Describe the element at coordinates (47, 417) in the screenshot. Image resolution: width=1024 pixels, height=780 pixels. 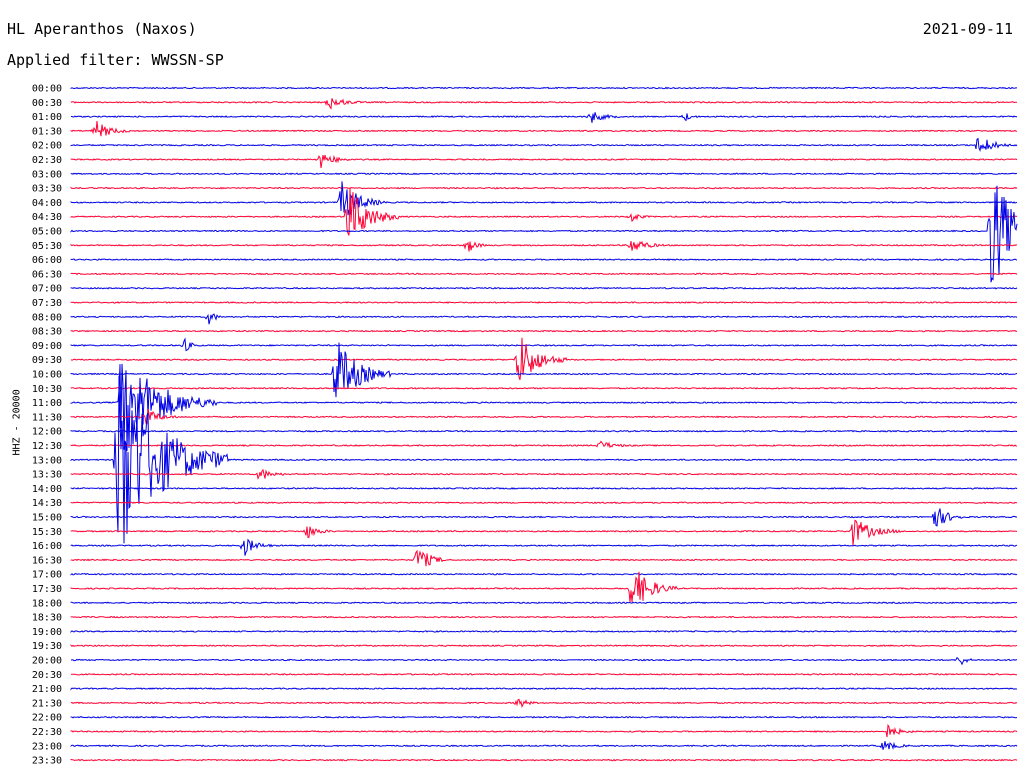
I see `row-time-label: 11:30` at that location.